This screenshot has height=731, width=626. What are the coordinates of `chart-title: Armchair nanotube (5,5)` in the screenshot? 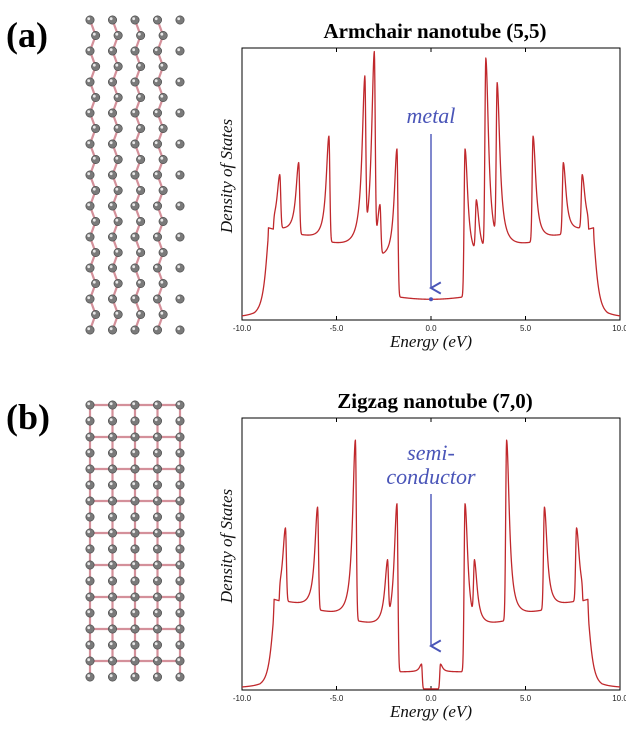 It's located at (434, 31).